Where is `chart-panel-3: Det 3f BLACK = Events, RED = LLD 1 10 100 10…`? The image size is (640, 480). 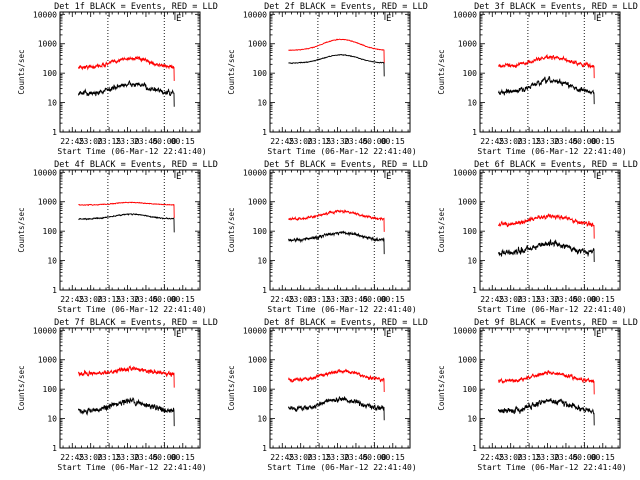
chart-panel-3: Det 3f BLACK = Events, RED = LLD 1 10 100 10… is located at coordinates (537, 79).